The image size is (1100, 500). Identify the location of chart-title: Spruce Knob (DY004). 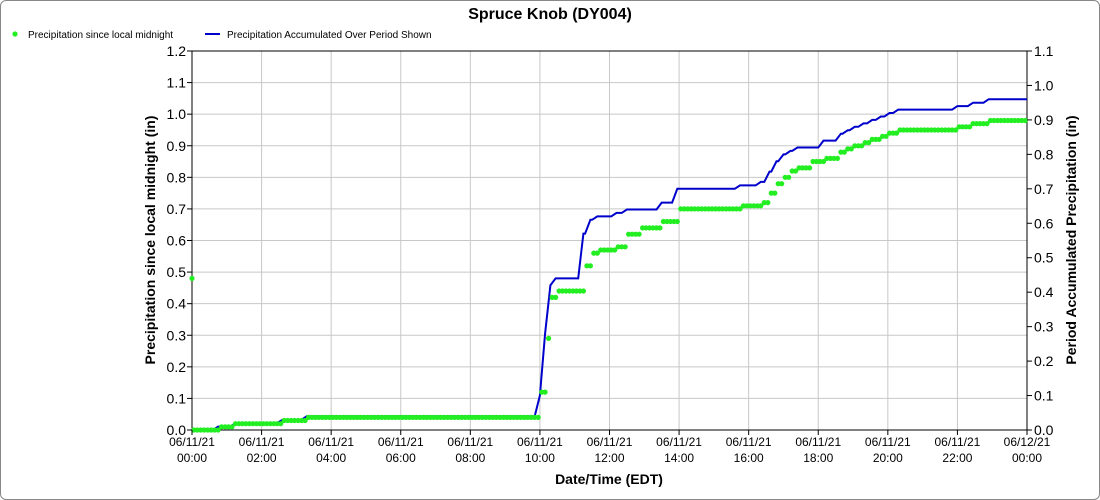
(550, 14).